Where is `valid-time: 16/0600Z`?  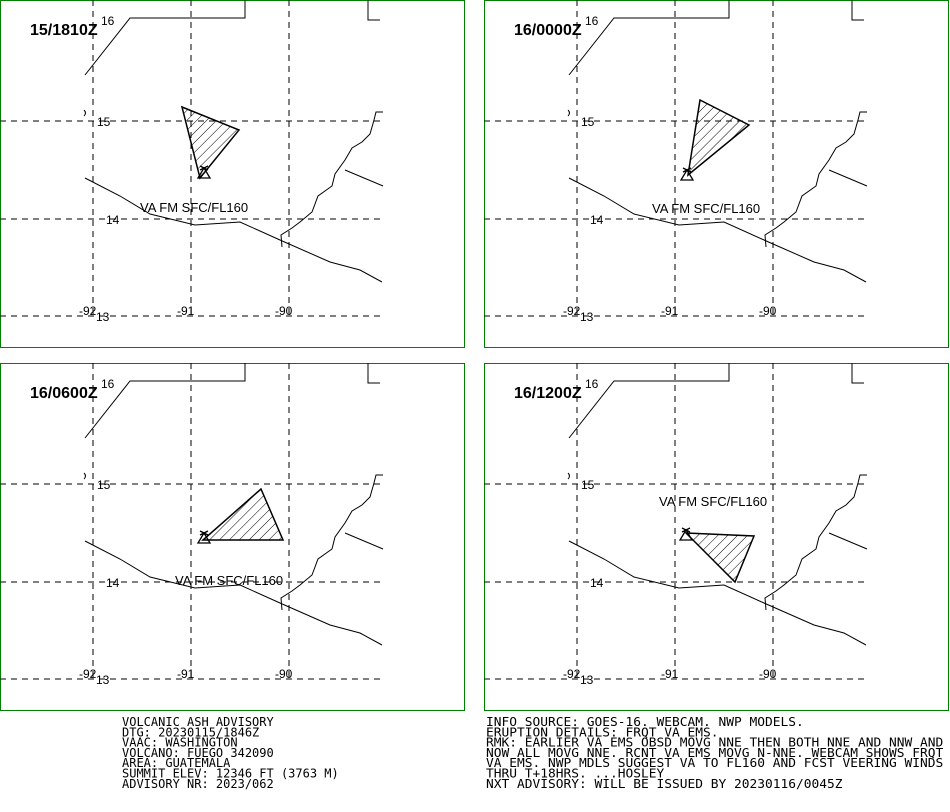 valid-time: 16/0600Z is located at coordinates (64, 393).